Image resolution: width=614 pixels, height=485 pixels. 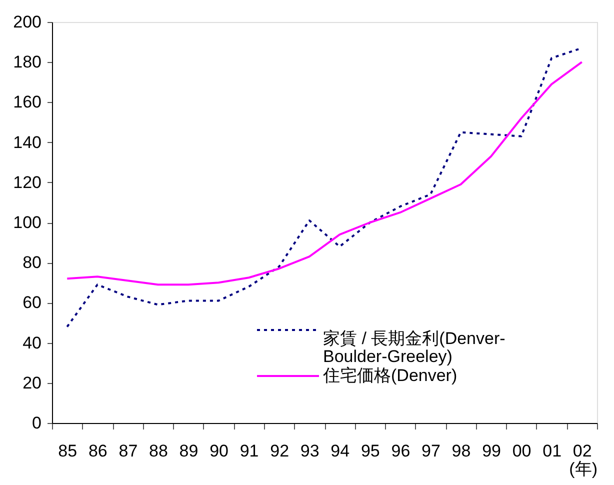 What do you see at coordinates (310, 451) in the screenshot?
I see `x-tick-label: 93` at bounding box center [310, 451].